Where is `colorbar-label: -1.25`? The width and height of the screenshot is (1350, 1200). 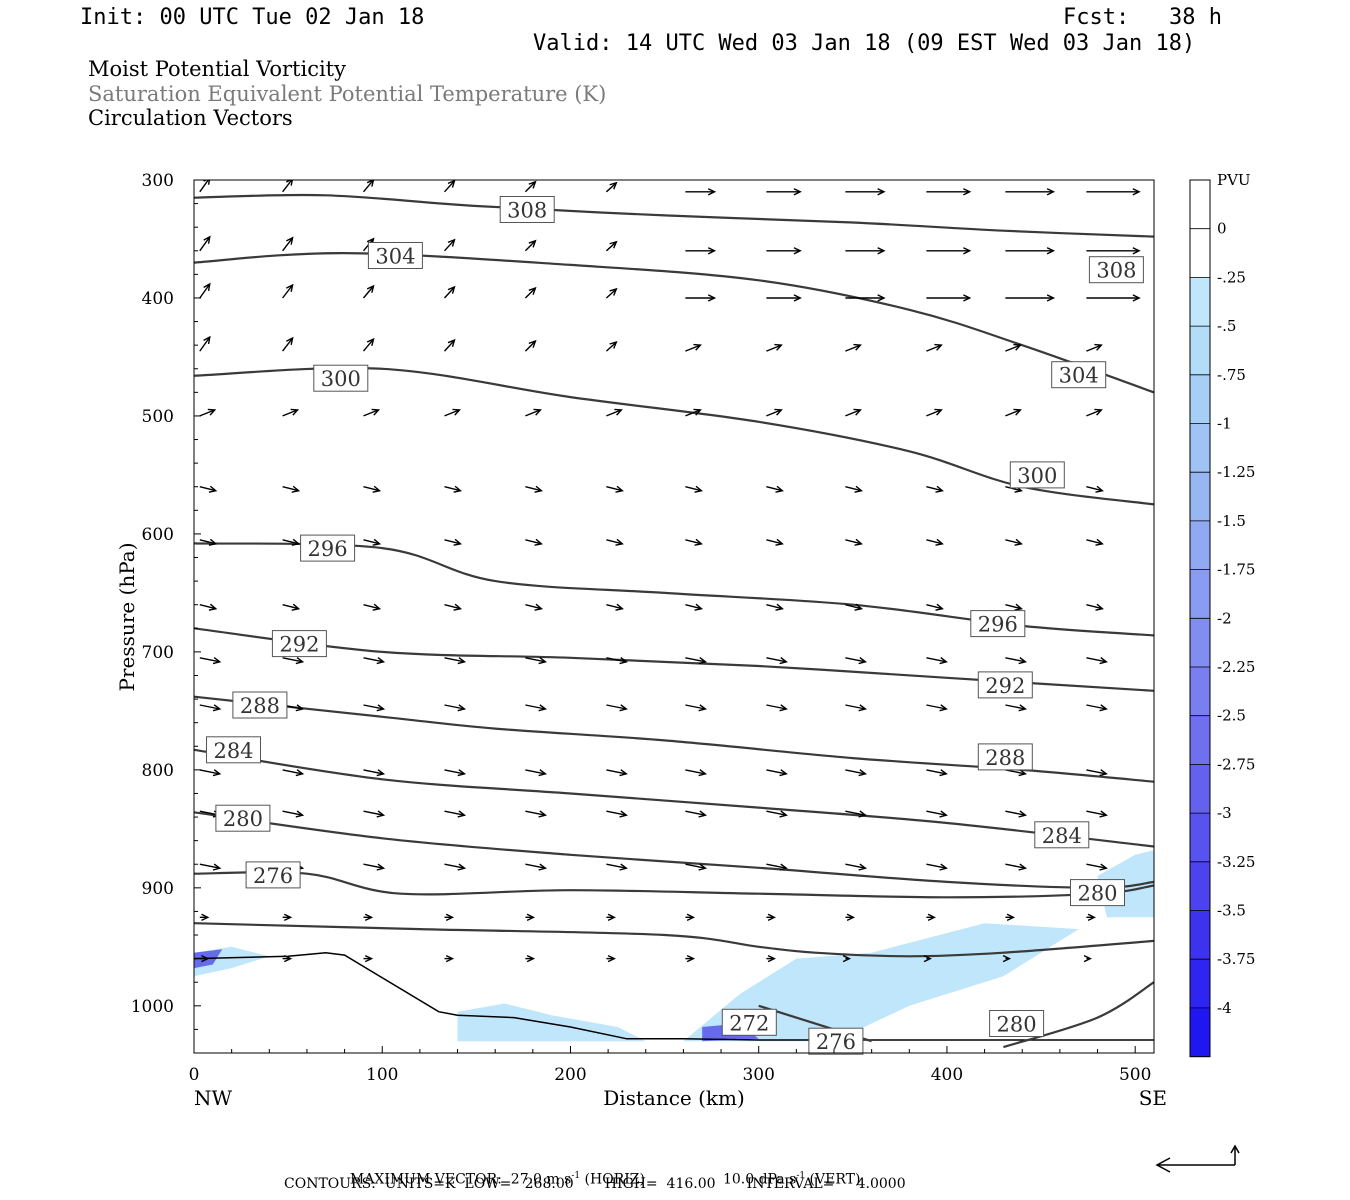 colorbar-label: -1.25 is located at coordinates (1236, 472).